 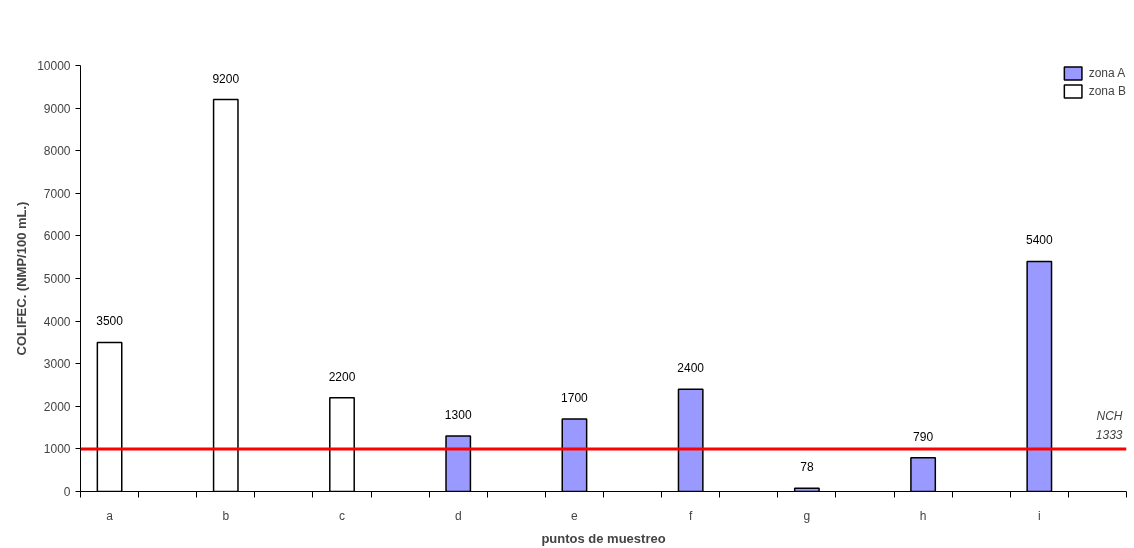 What do you see at coordinates (1039, 240) in the screenshot?
I see `data-label: 5400` at bounding box center [1039, 240].